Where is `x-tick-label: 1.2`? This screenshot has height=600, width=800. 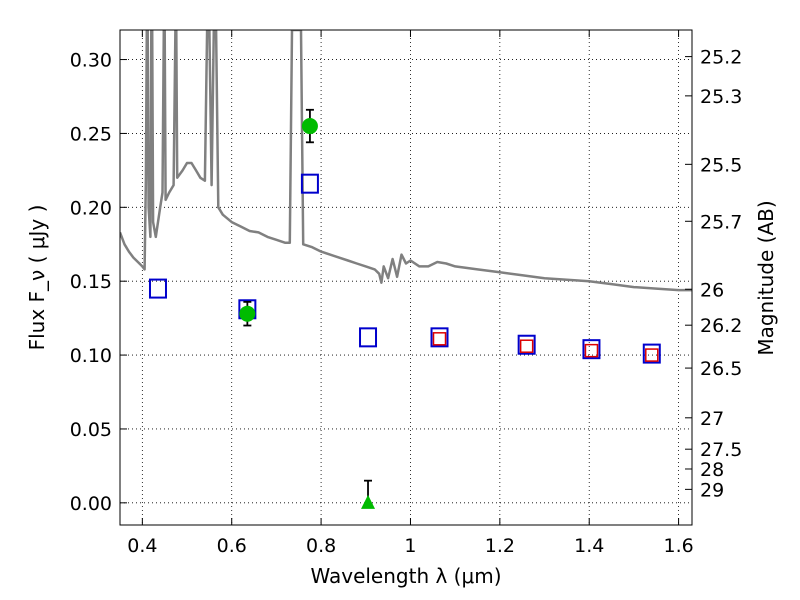 x-tick-label: 1.2 is located at coordinates (500, 546).